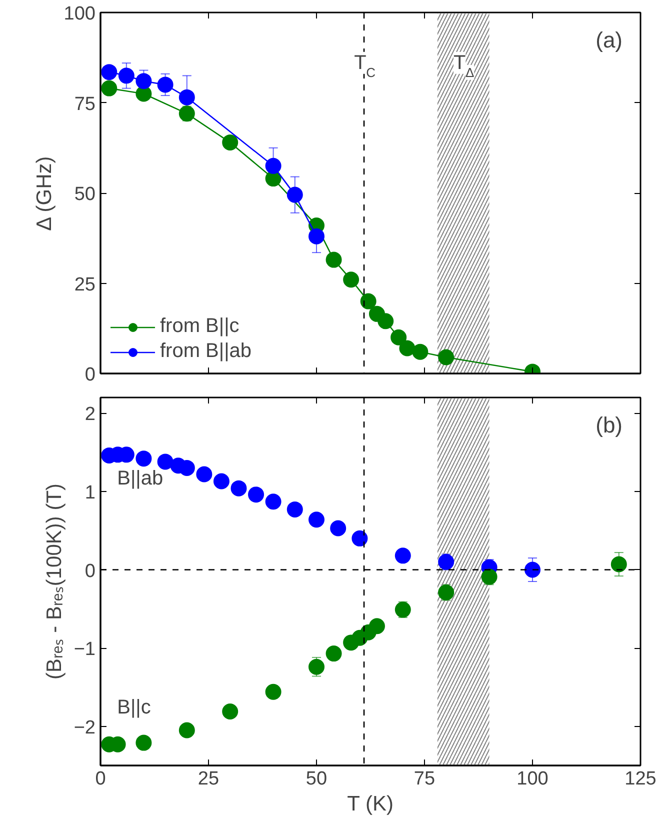 The image size is (662, 833). Describe the element at coordinates (317, 779) in the screenshot. I see `x-tick-label: 50` at that location.